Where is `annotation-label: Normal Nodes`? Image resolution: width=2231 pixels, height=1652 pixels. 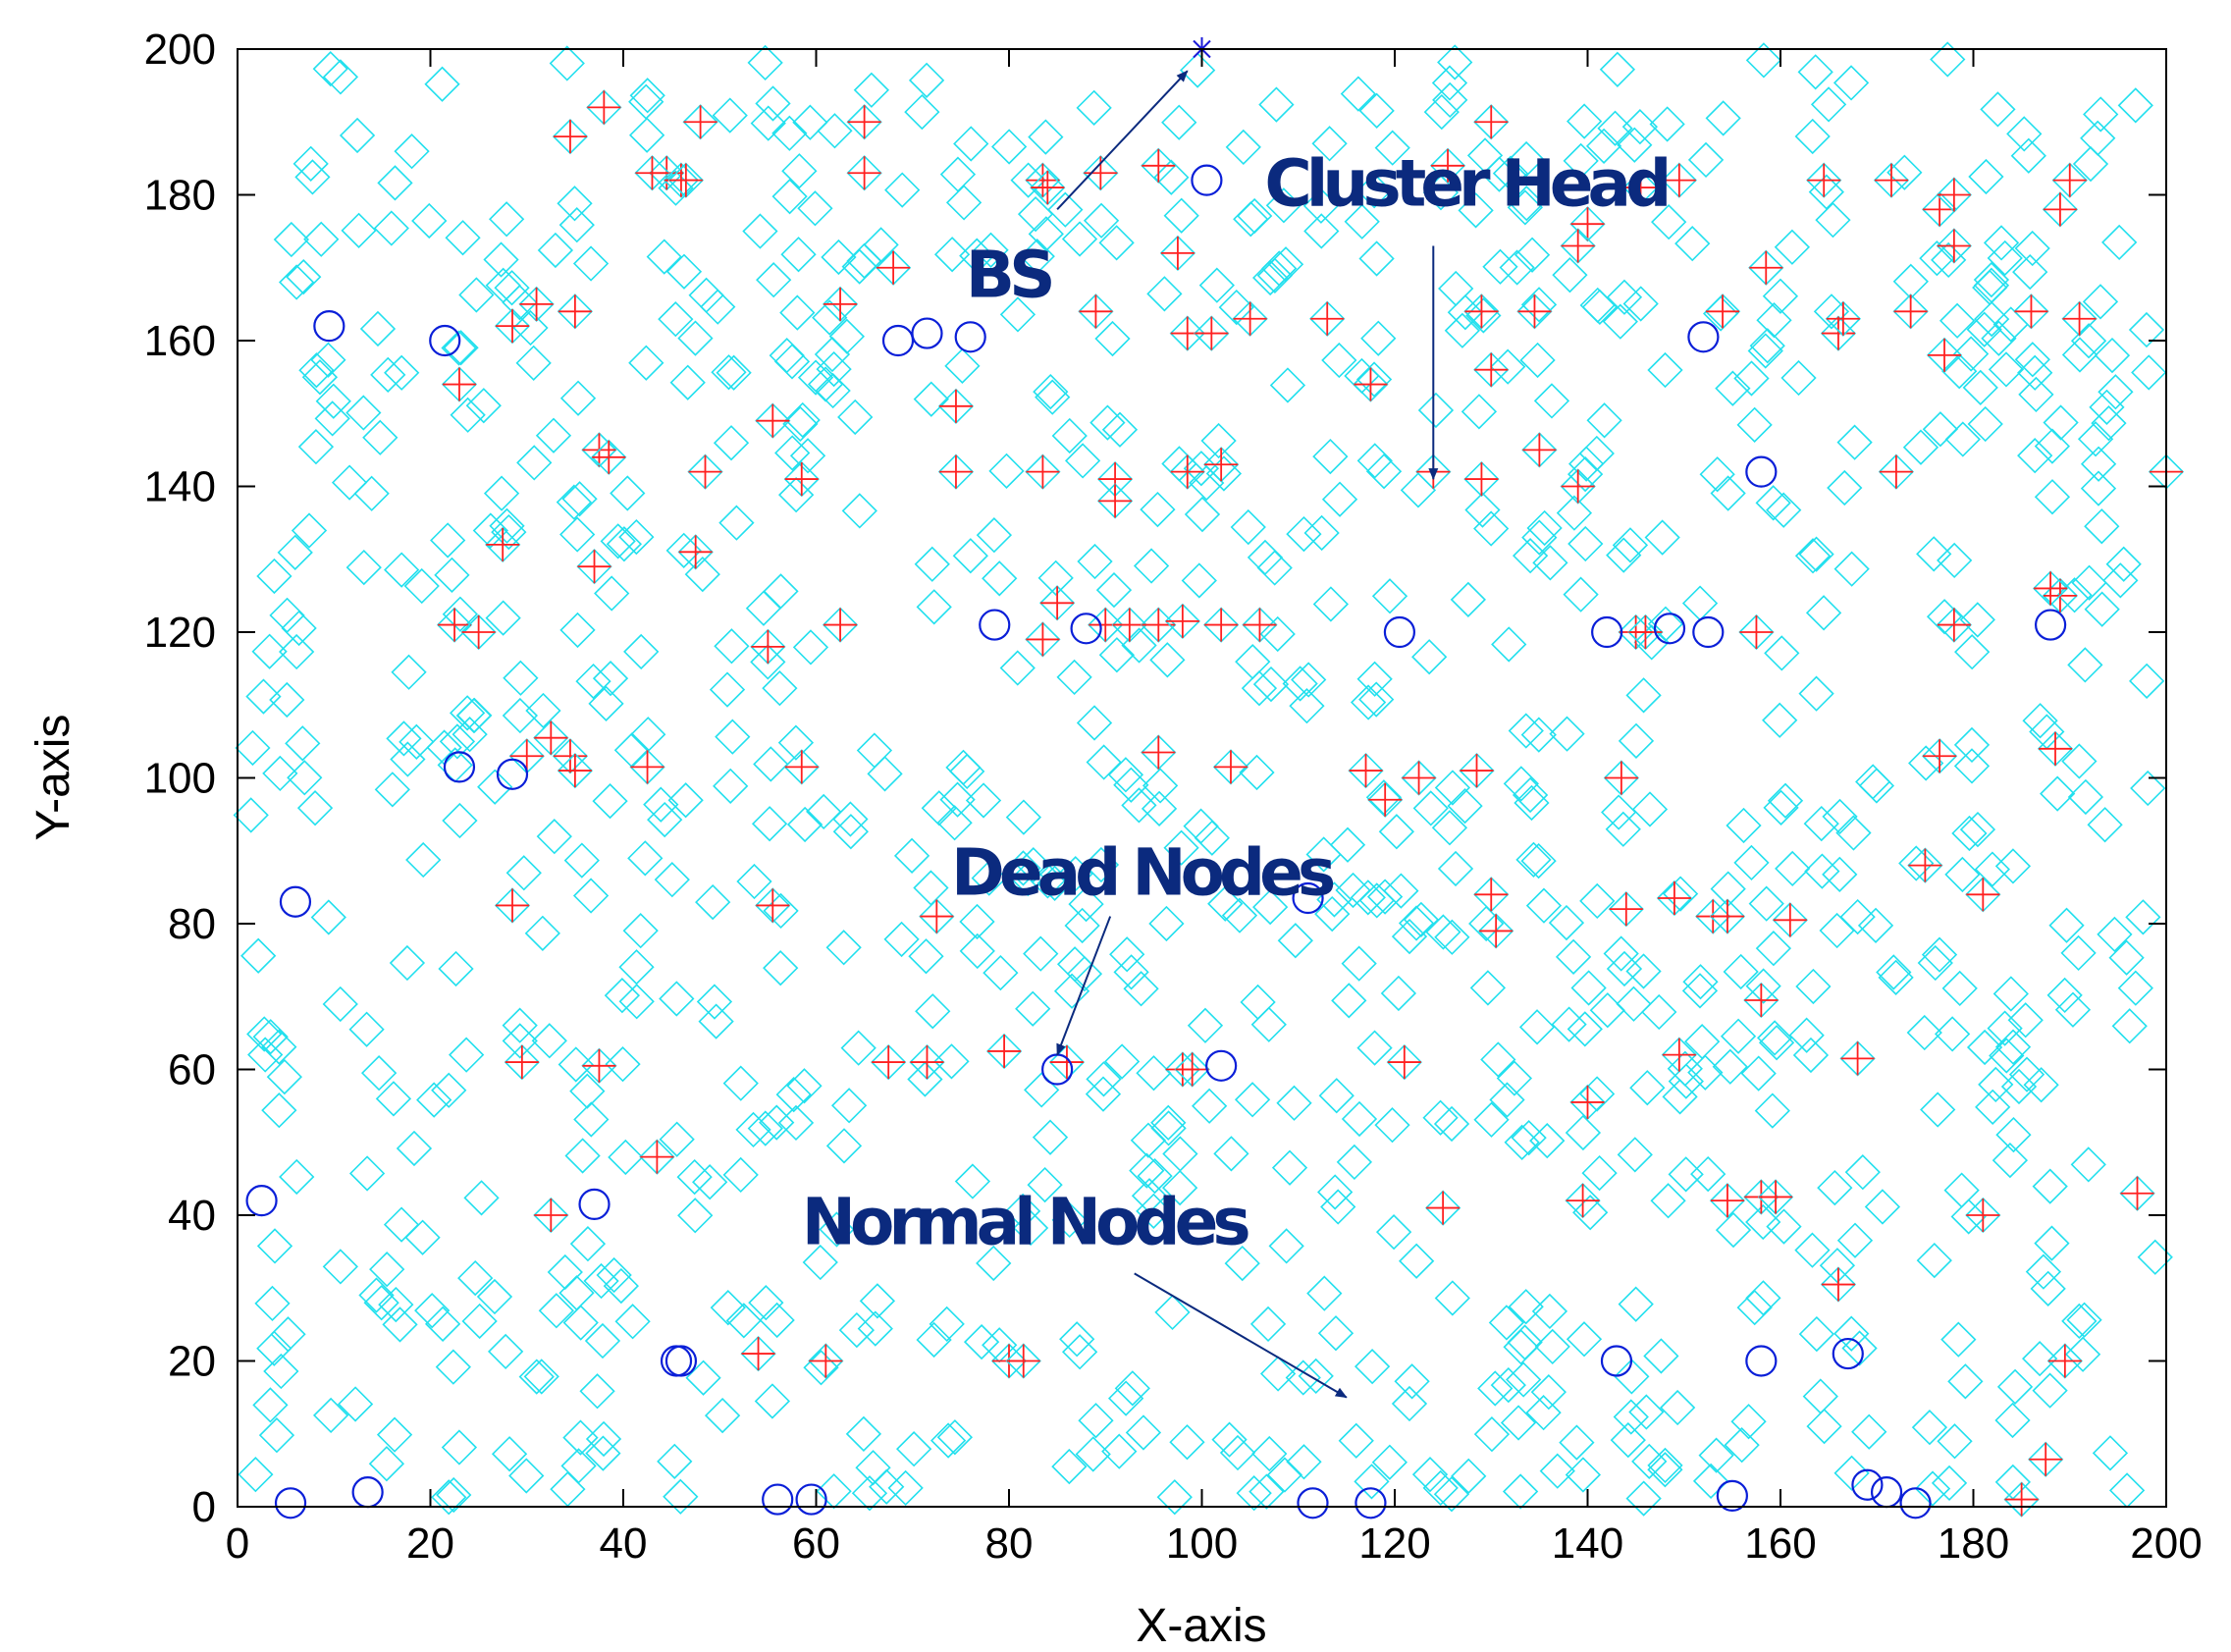 annotation-label: Normal Nodes is located at coordinates (1025, 1222).